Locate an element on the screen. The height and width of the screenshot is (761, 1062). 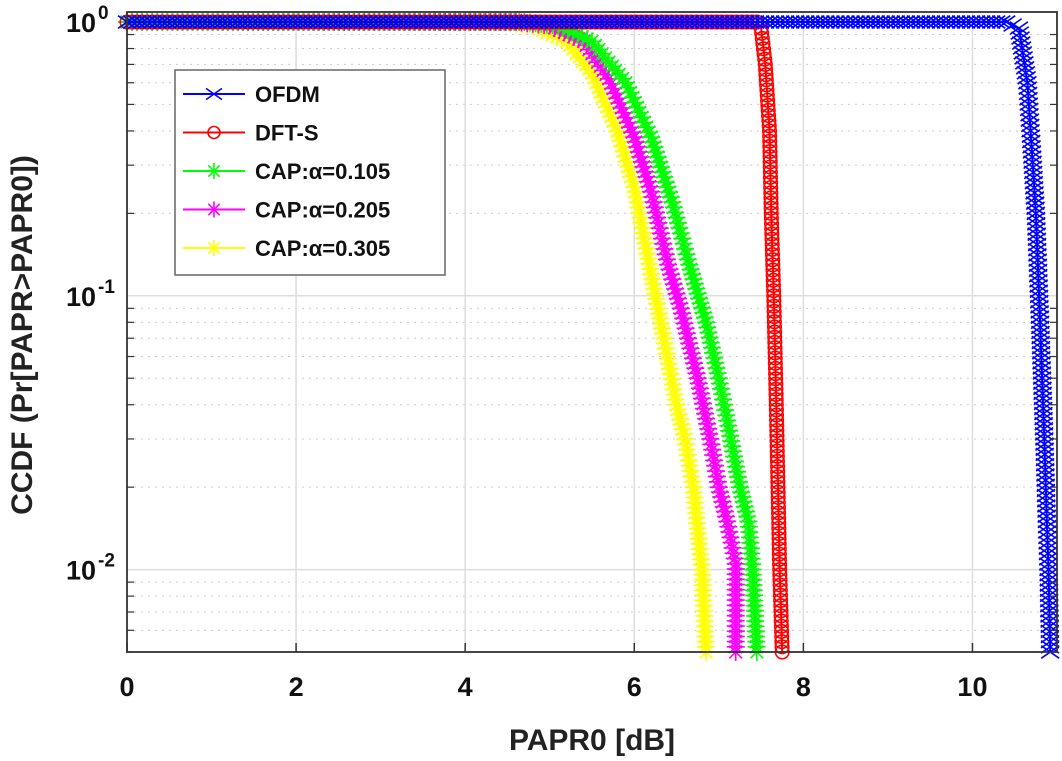
legend-entry-4: CAP:α=0.305 is located at coordinates (286, 248).